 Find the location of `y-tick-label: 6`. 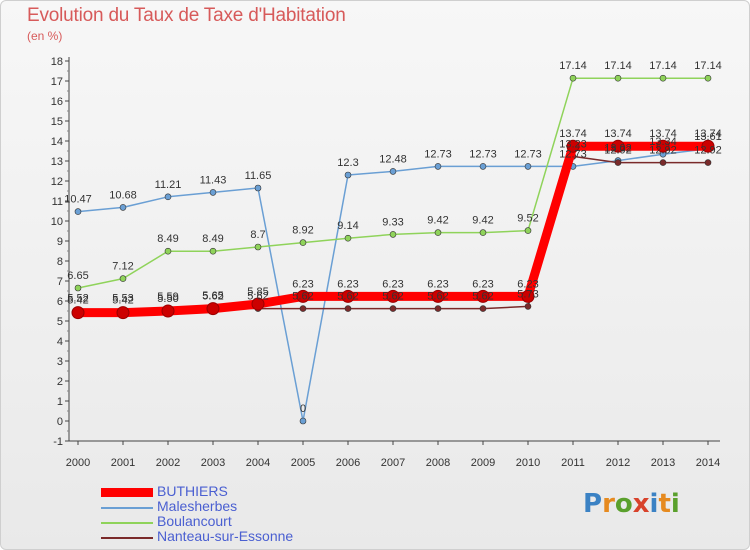

y-tick-label: 6 is located at coordinates (60, 302).